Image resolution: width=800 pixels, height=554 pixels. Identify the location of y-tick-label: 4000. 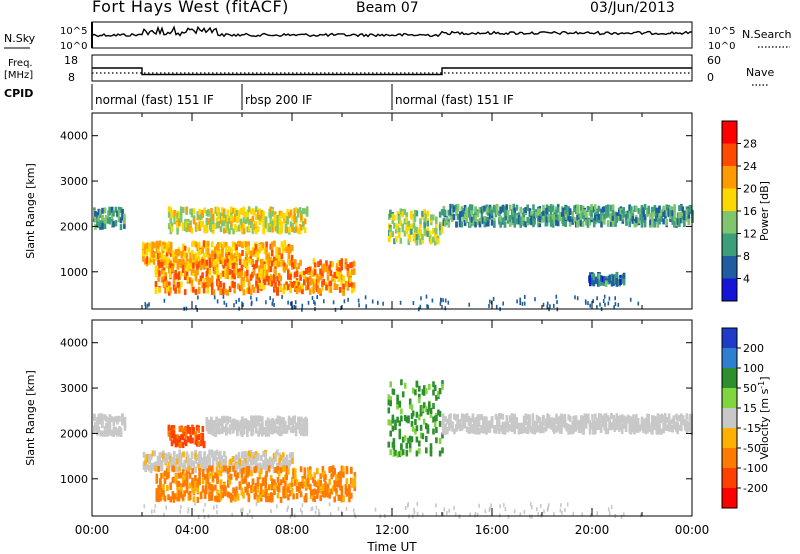
(74, 343).